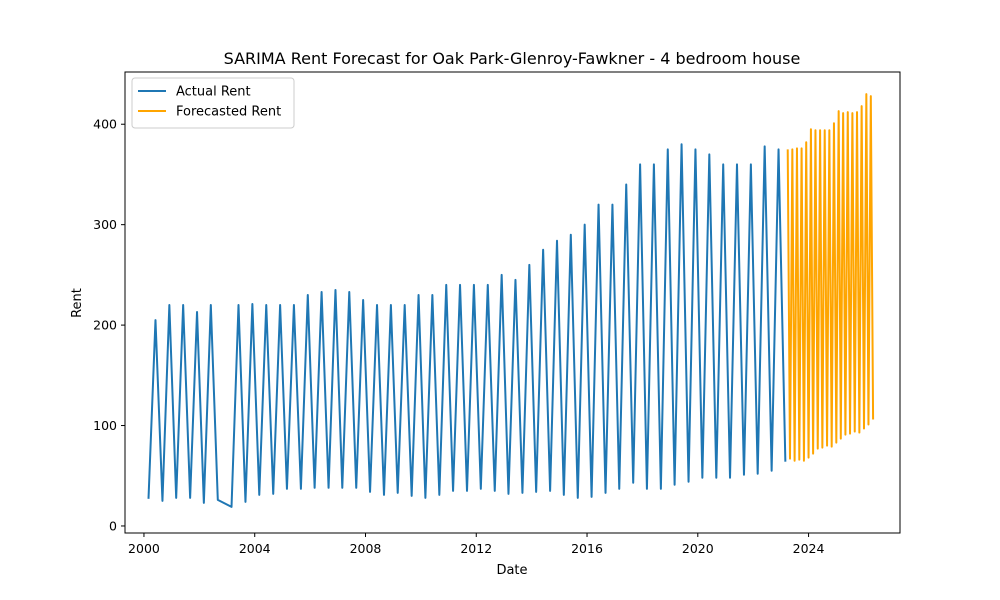 The image size is (1000, 600). What do you see at coordinates (77, 303) in the screenshot?
I see `y-axis-label: Rent` at bounding box center [77, 303].